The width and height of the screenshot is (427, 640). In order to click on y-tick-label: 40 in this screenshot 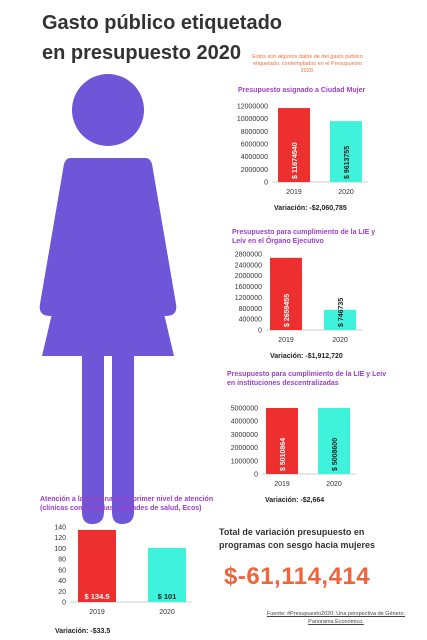, I will do `click(62, 581)`.